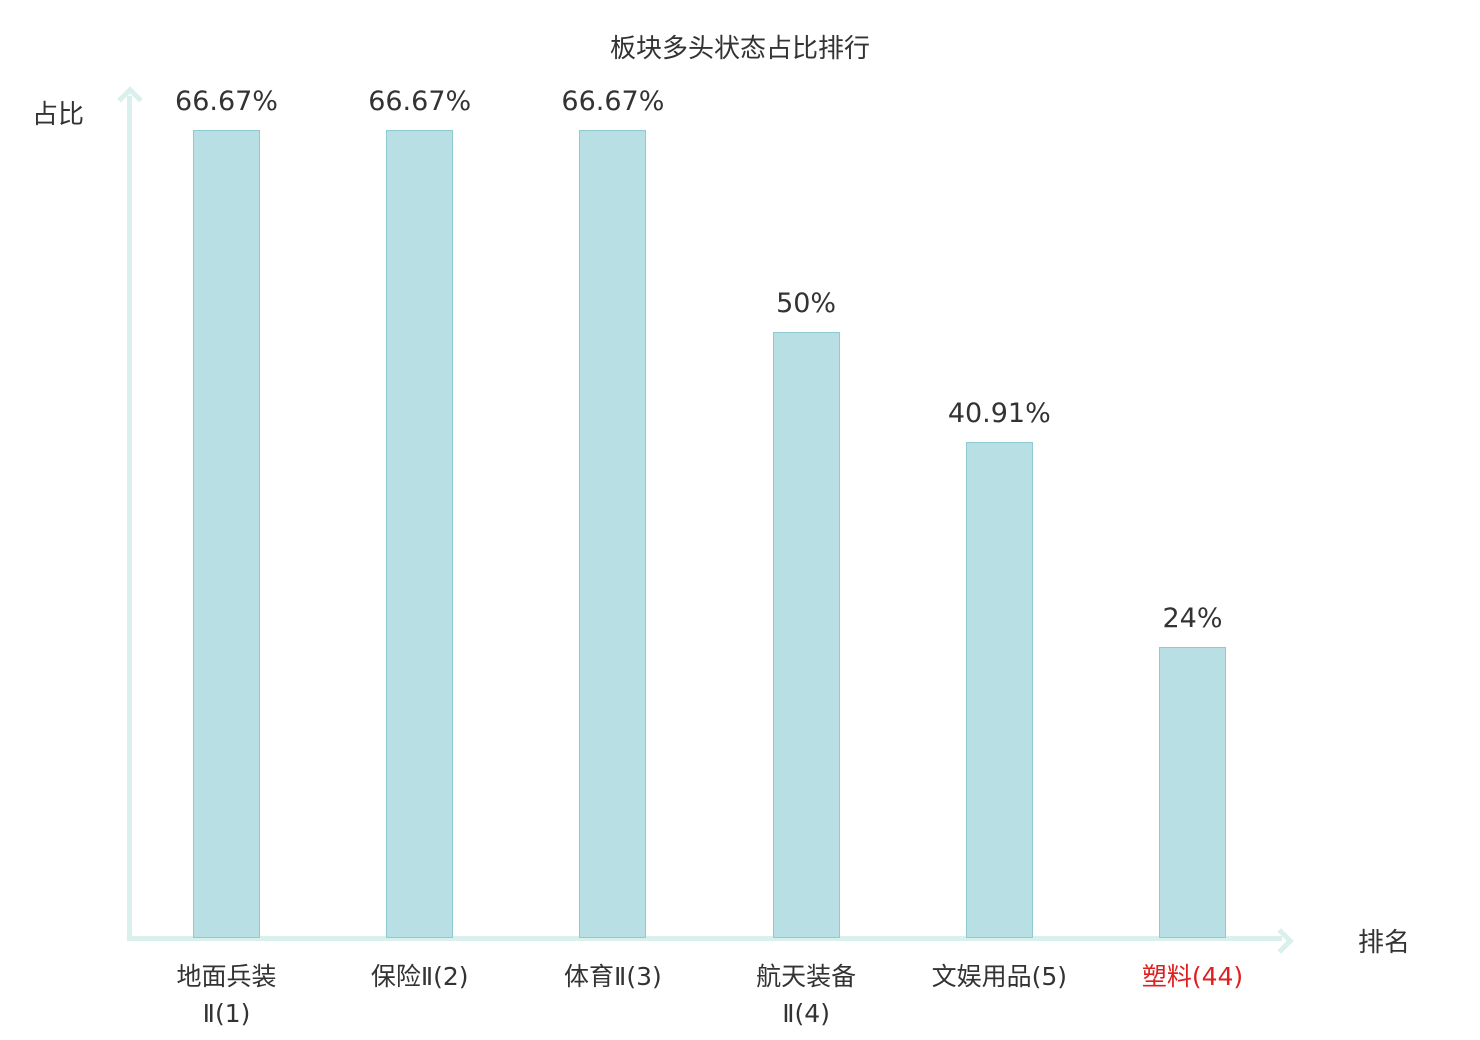  I want to click on y-axis-label: 占比, so click(58, 115).